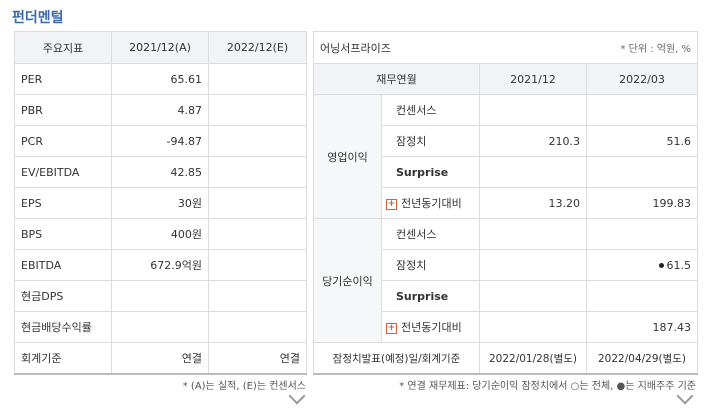 This screenshot has width=710, height=410. I want to click on table-title-cell: 어닝서프라이즈 * 단위 : 억원, %, so click(505, 47).